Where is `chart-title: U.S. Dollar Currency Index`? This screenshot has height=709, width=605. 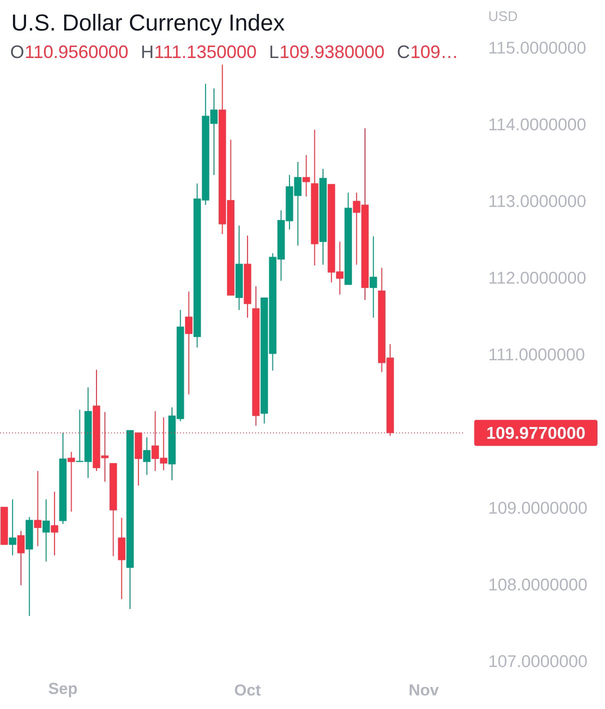
chart-title: U.S. Dollar Currency Index is located at coordinates (148, 25).